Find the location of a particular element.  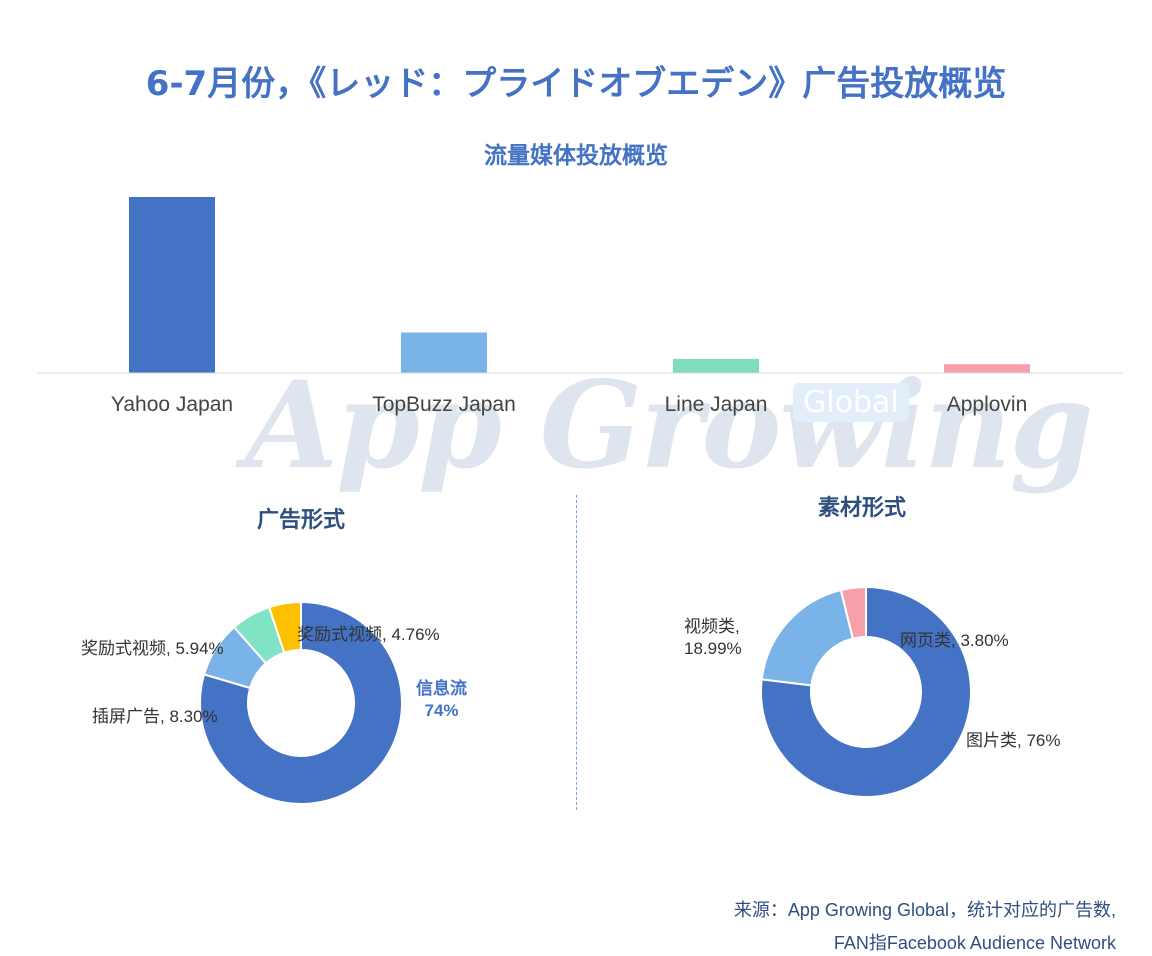

bar-category-label: Yahoo Japan is located at coordinates (172, 404).